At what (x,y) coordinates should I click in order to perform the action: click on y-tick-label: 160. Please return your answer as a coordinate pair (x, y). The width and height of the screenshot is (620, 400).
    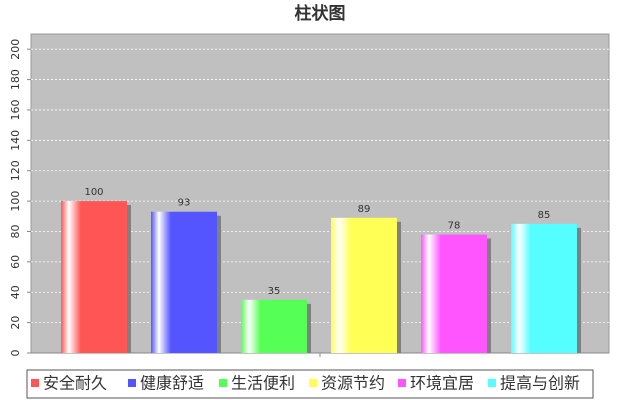
    Looking at the image, I should click on (15, 109).